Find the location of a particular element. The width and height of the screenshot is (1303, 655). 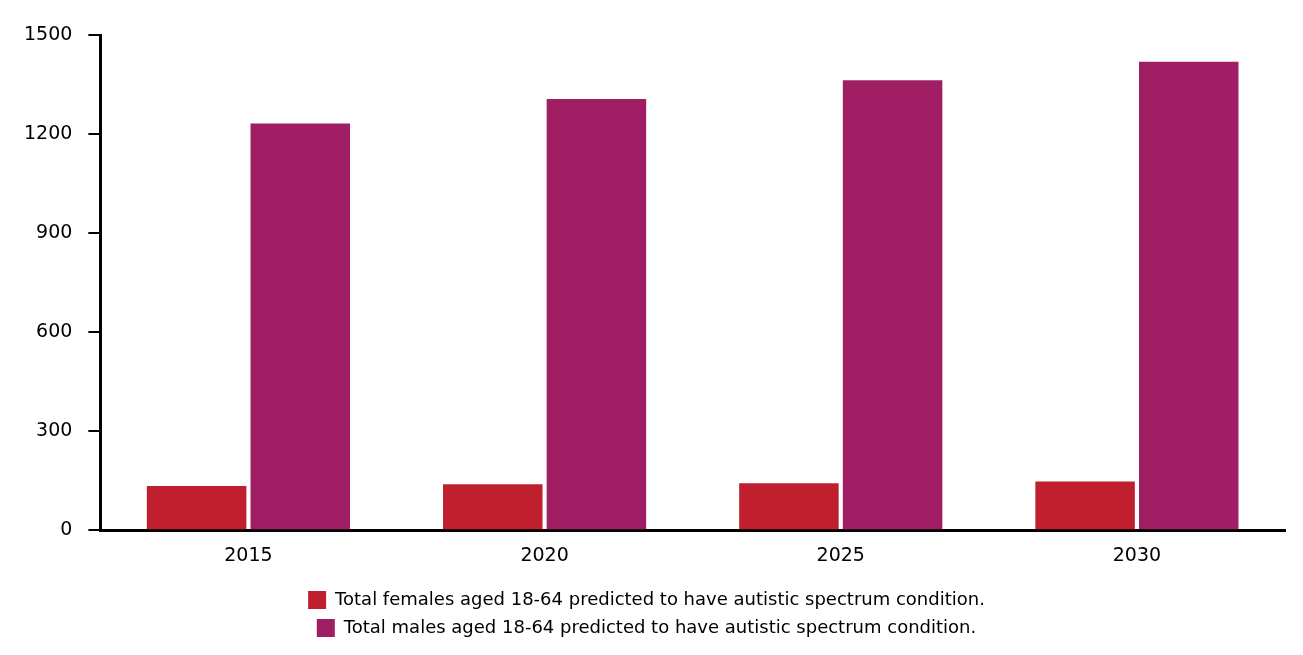

x-tick-label: 2030 is located at coordinates (1137, 553).